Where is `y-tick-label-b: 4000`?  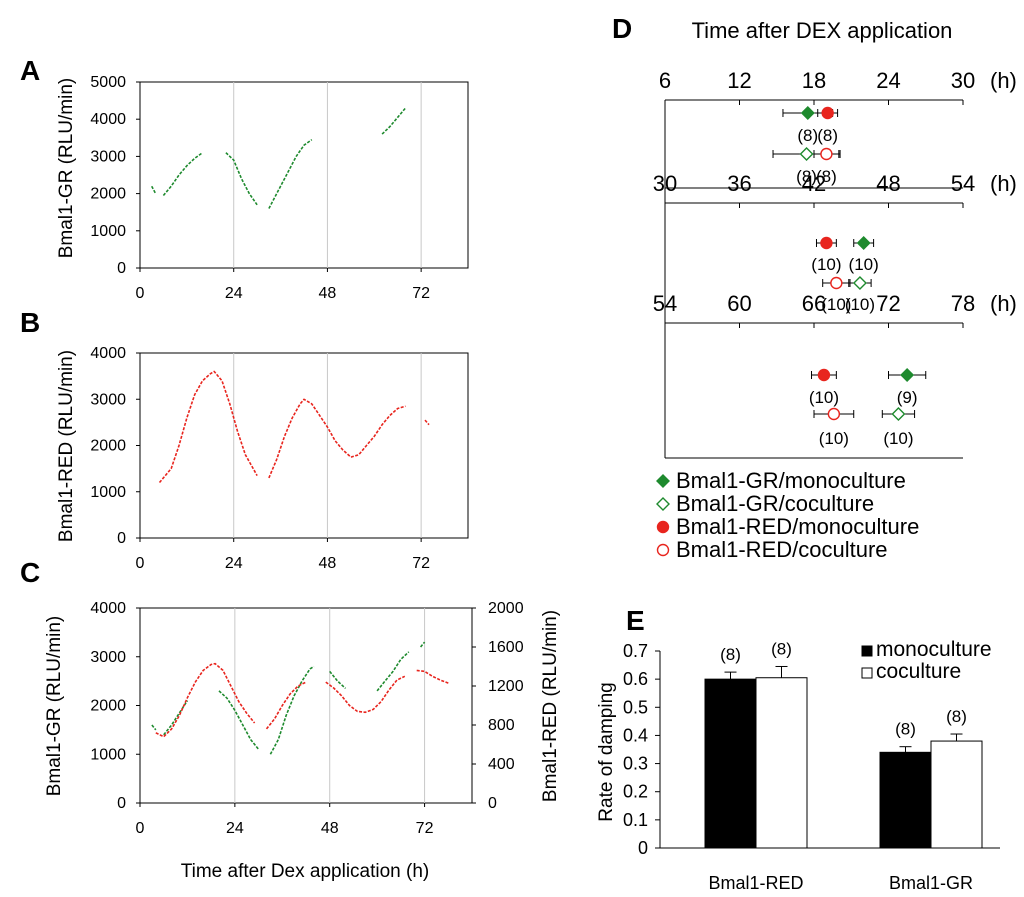 y-tick-label-b: 4000 is located at coordinates (108, 353).